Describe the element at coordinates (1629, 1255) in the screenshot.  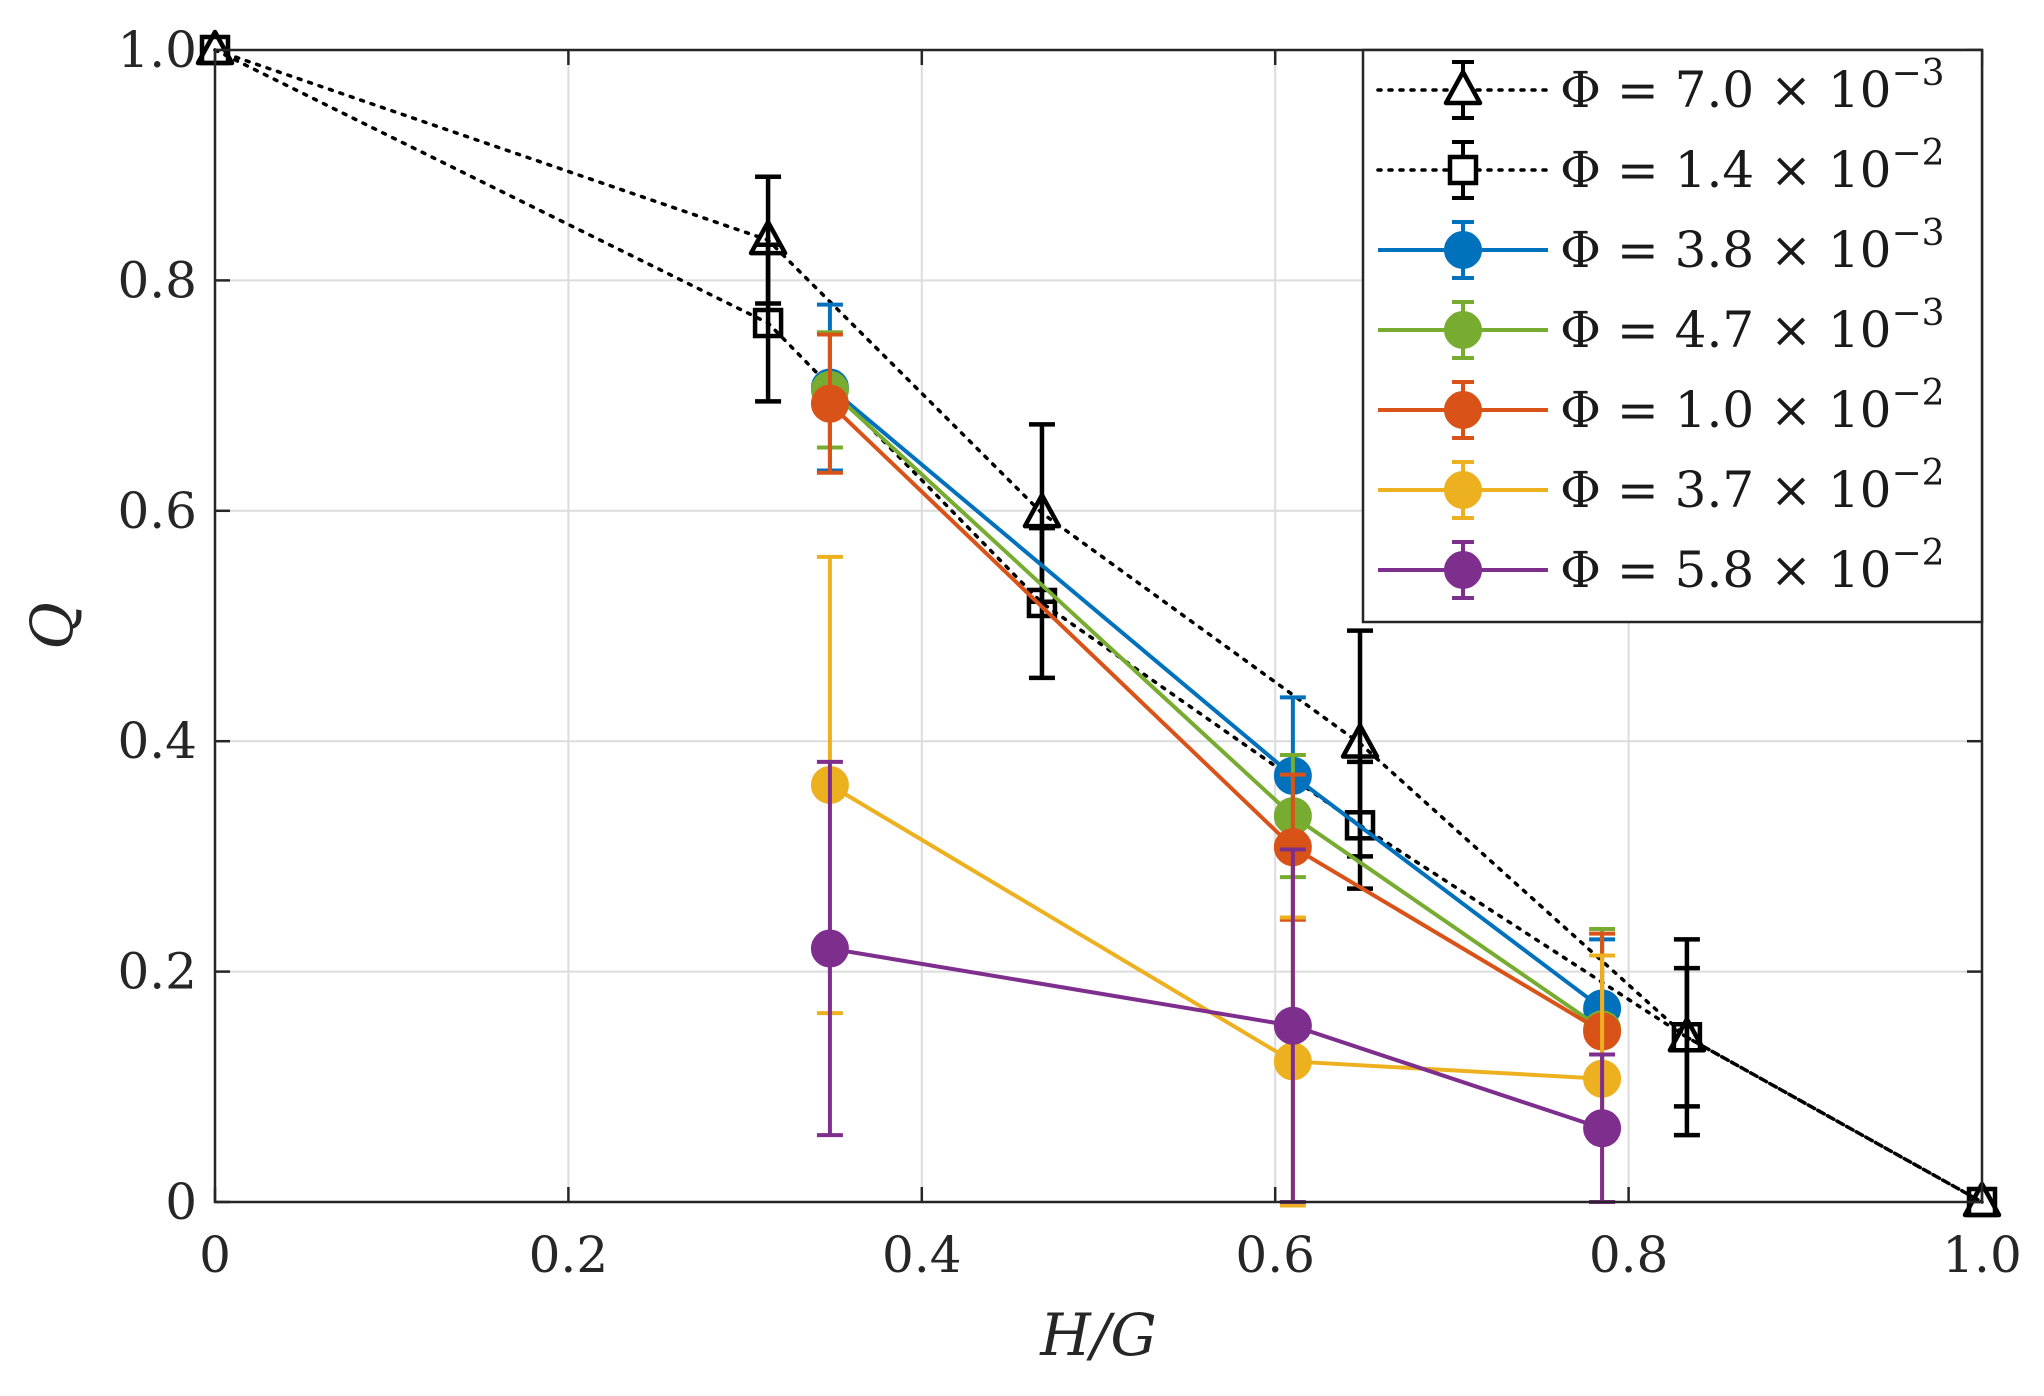
I see `x-tick-label: 0.8` at that location.